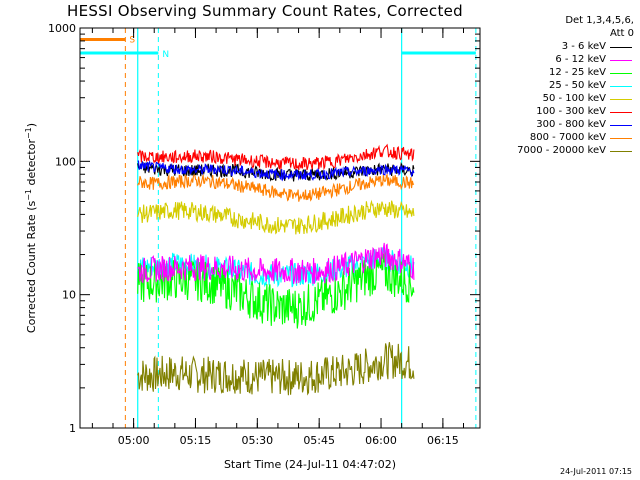 Image resolution: width=640 pixels, height=480 pixels. What do you see at coordinates (595, 471) in the screenshot?
I see `footer-date: 24-Jul-2011 07:15` at bounding box center [595, 471].